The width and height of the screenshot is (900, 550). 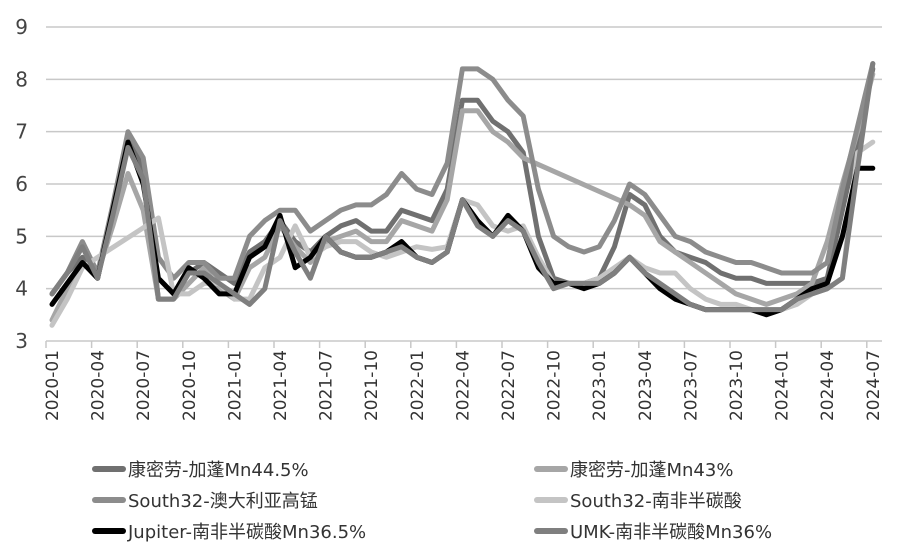 I want to click on legend-label: Jupiter-南非半碳酸Mn36.5%, so click(x=247, y=532).